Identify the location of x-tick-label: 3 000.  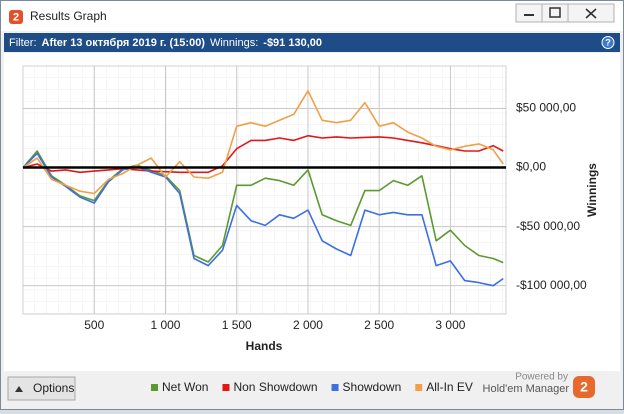
(450, 325).